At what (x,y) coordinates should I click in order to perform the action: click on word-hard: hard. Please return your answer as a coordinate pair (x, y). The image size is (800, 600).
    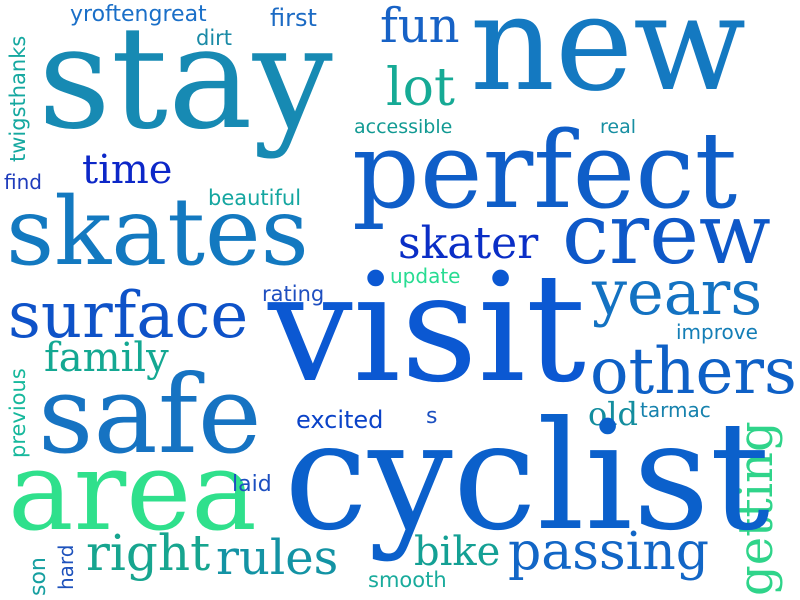
    Looking at the image, I should click on (66, 567).